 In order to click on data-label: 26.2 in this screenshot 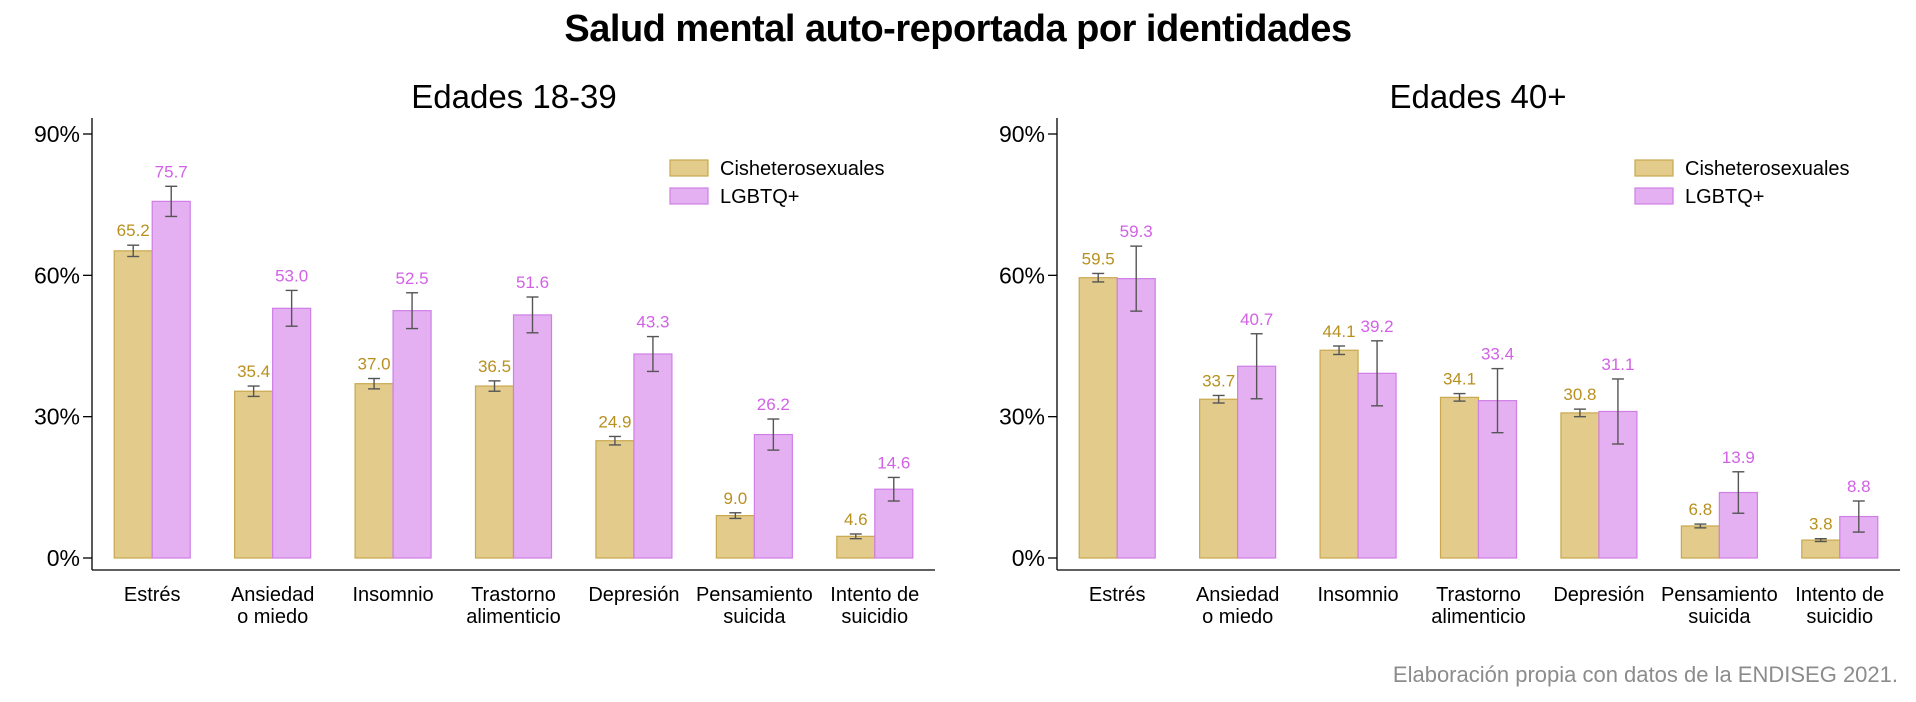, I will do `click(773, 404)`.